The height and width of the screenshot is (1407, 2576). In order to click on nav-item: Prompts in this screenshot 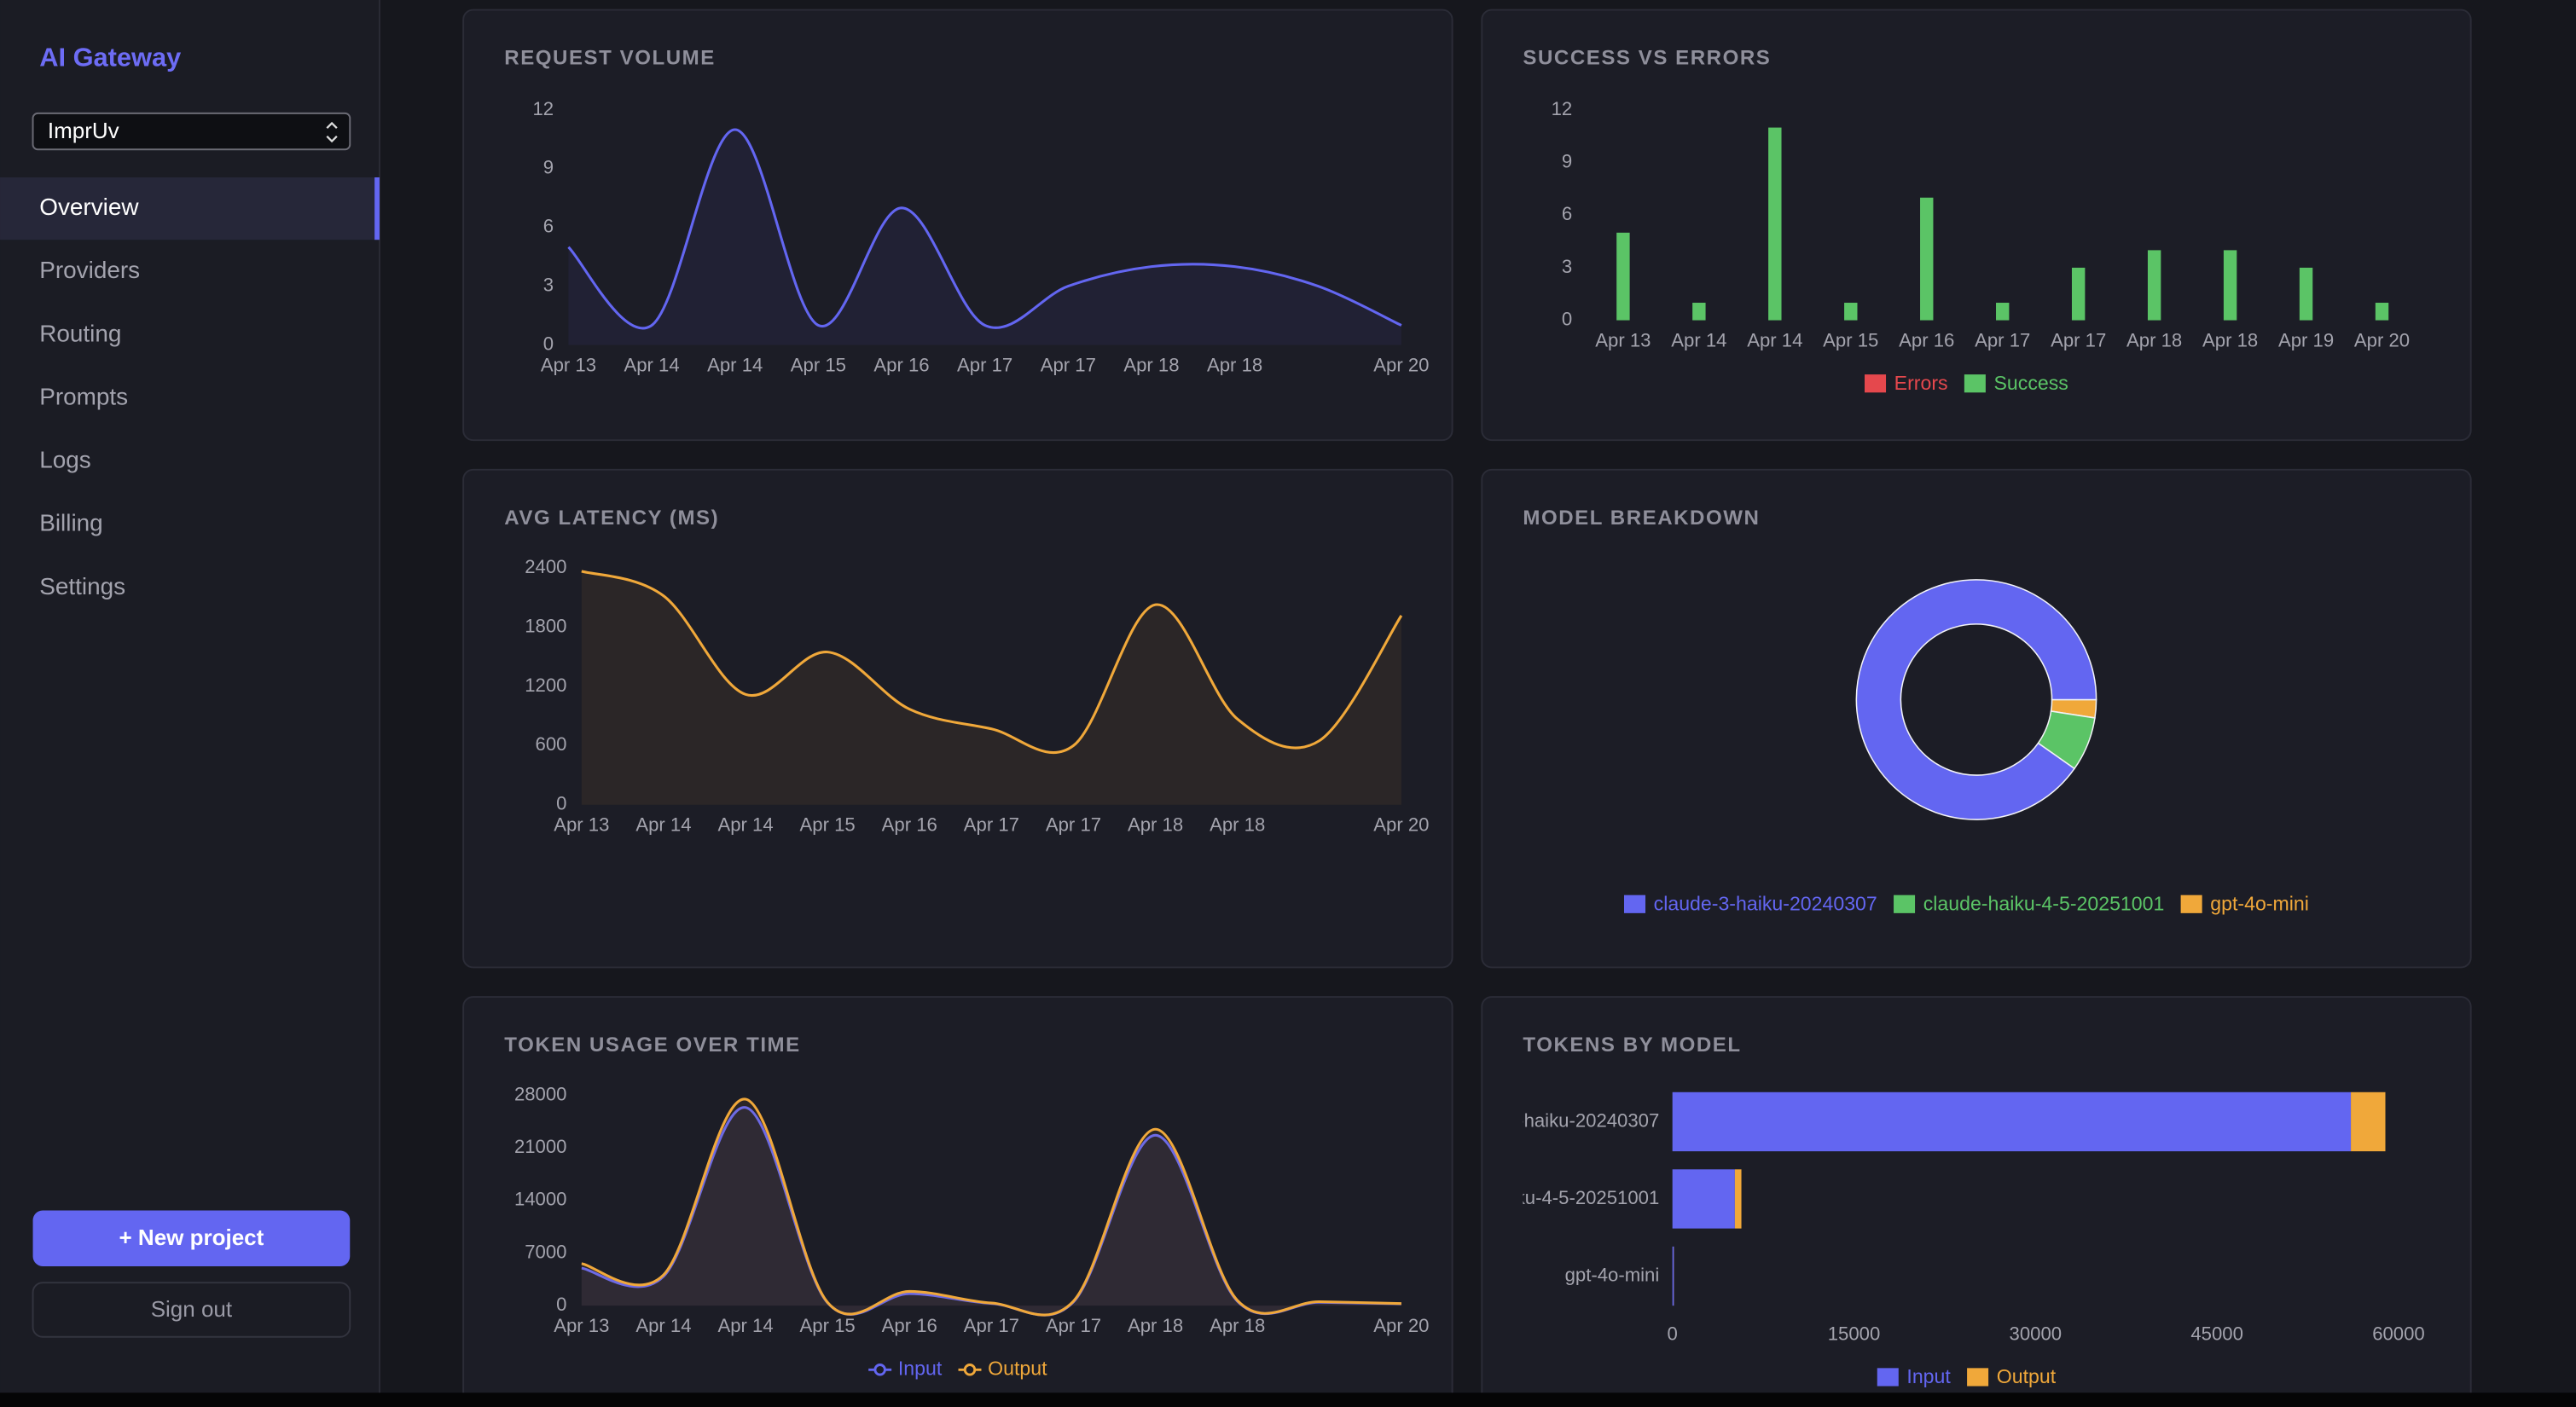, I will do `click(83, 396)`.